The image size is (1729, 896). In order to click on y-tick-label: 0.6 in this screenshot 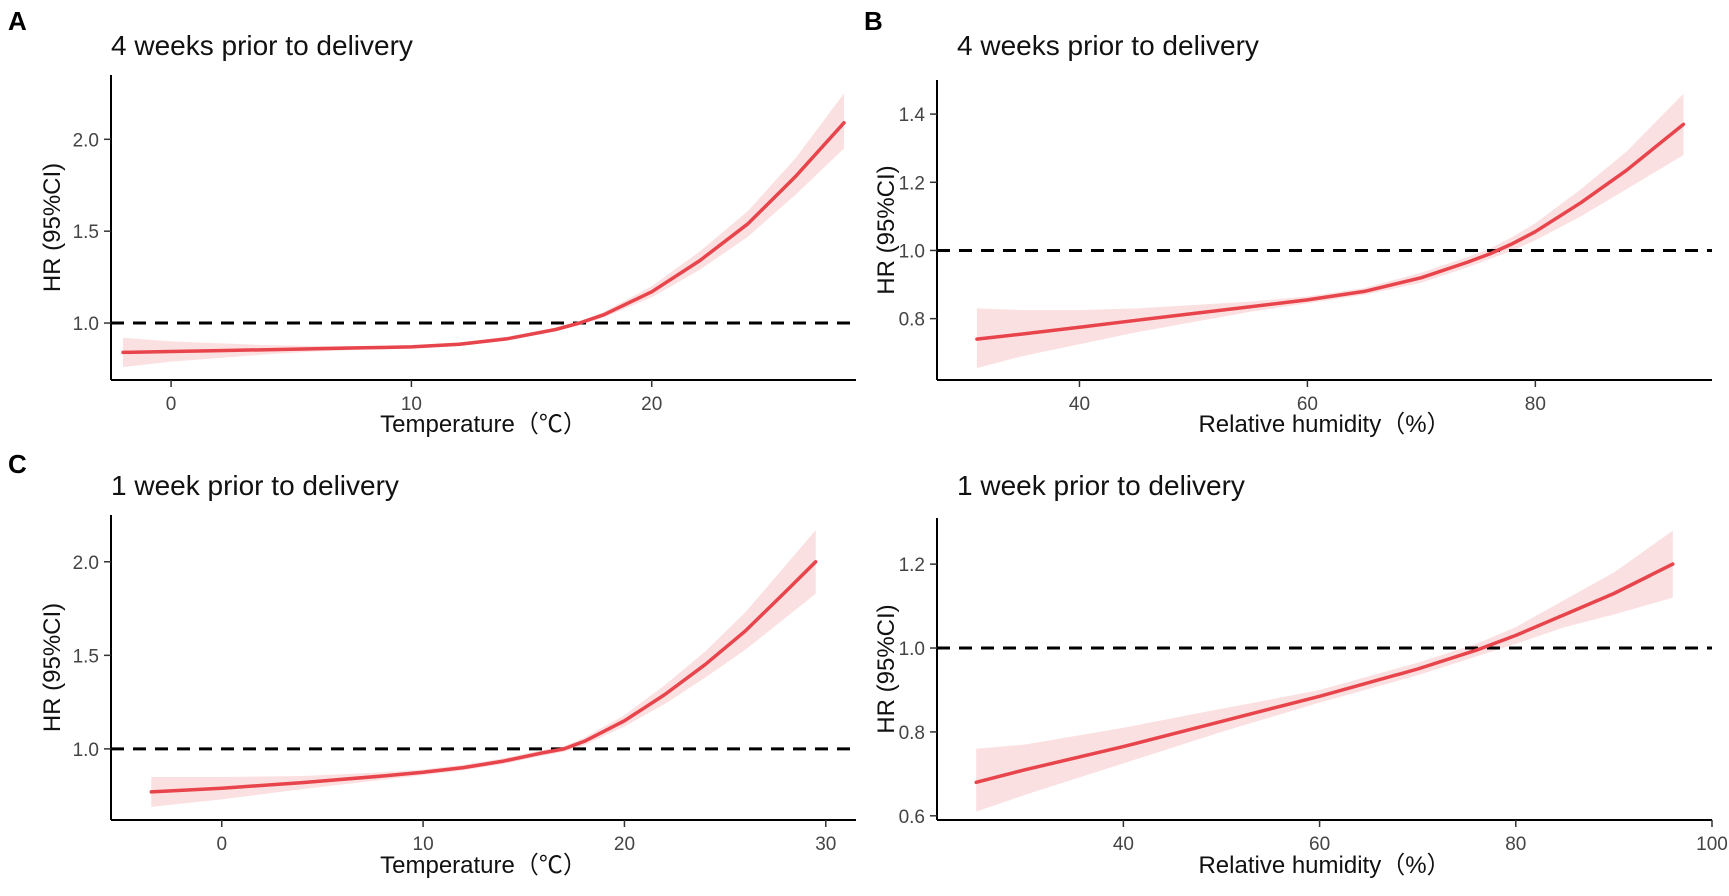, I will do `click(912, 817)`.